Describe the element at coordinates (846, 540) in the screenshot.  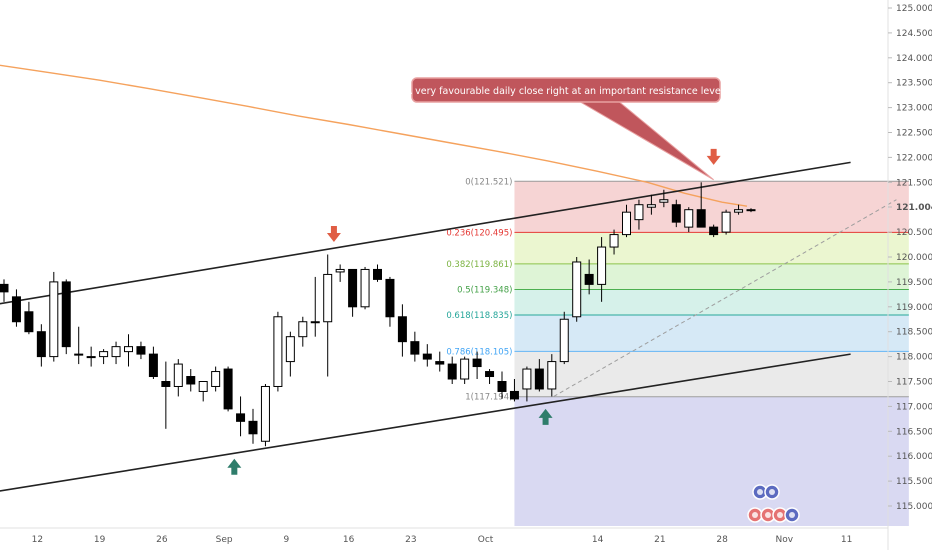
I see `x-tick-label: 11` at that location.